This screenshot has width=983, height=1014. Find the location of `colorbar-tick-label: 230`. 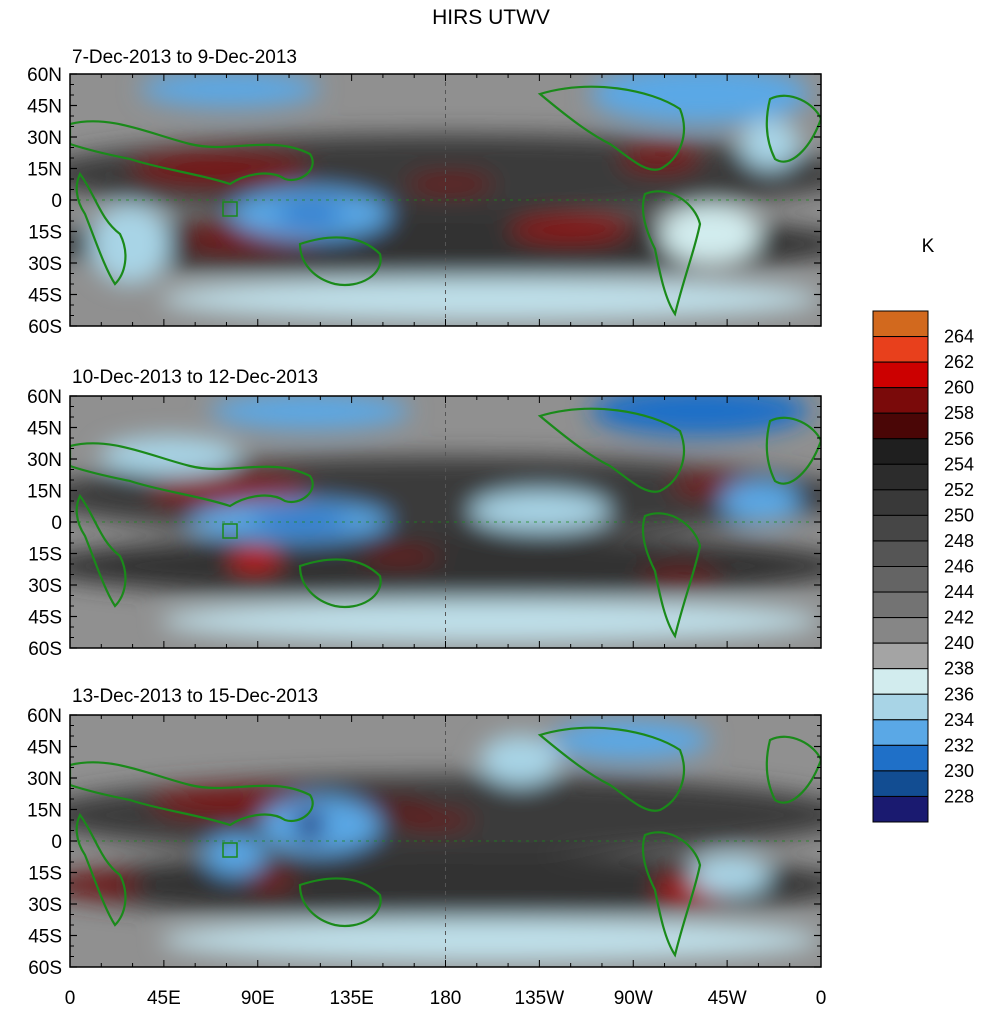

colorbar-tick-label: 230 is located at coordinates (959, 771).